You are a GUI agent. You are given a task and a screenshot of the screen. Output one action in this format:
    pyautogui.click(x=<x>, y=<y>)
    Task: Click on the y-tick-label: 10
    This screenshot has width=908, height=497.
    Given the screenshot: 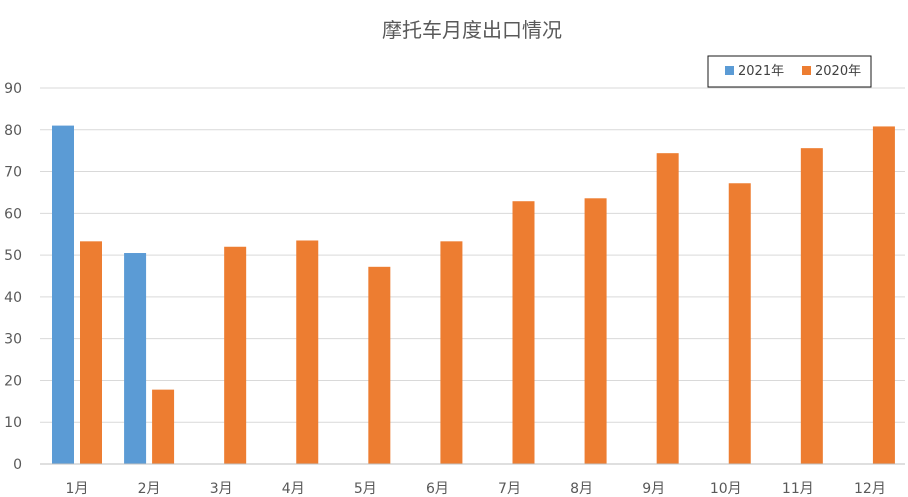 What is the action you would take?
    pyautogui.click(x=13, y=423)
    